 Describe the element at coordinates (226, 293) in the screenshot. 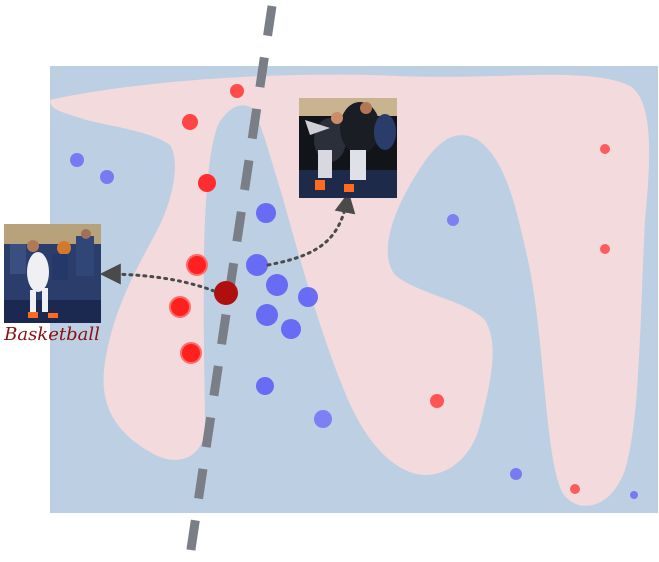

I see `query-point` at that location.